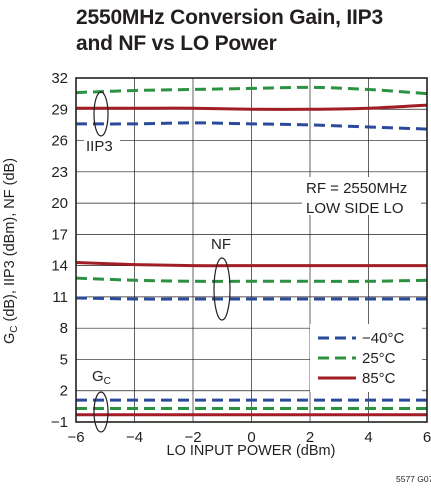 This screenshot has height=491, width=431. I want to click on y-axis-label: GC (dB), IIP3 (dBm), NF (dB), so click(11, 251).